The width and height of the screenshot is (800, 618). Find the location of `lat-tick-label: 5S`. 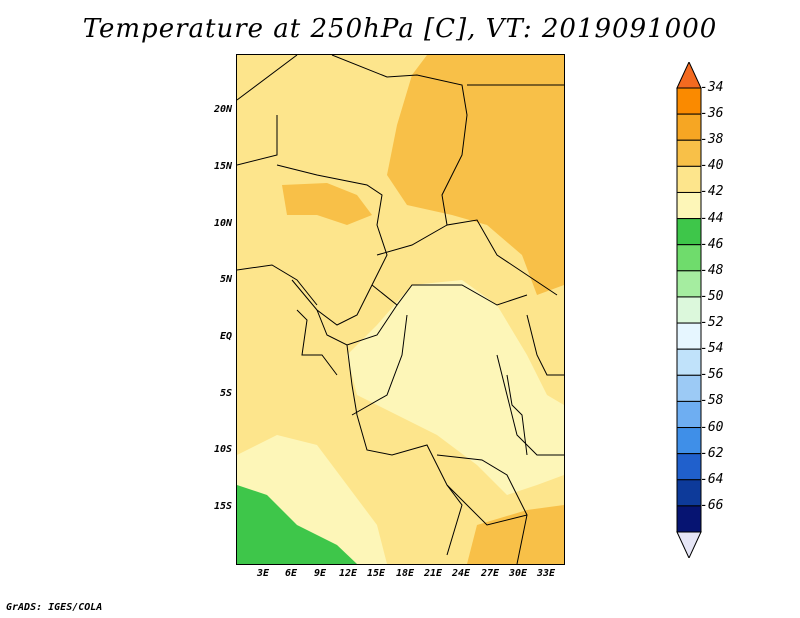

lat-tick-label: 5S is located at coordinates (225, 393).